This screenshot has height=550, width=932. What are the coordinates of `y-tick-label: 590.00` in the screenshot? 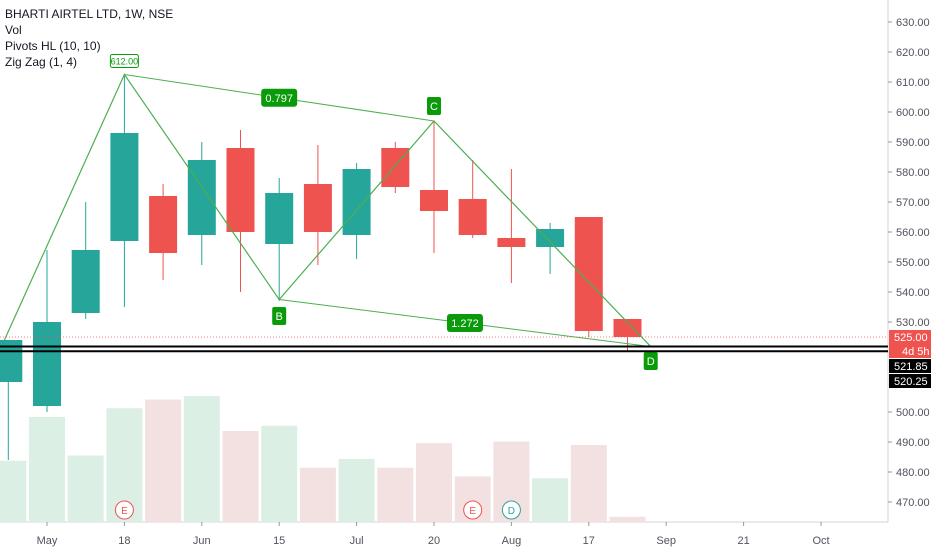 It's located at (913, 143).